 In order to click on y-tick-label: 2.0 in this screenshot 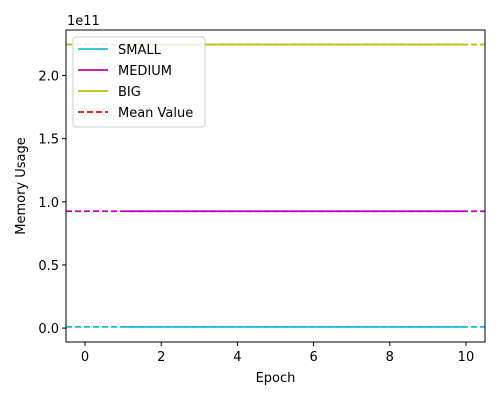, I will do `click(48, 76)`.